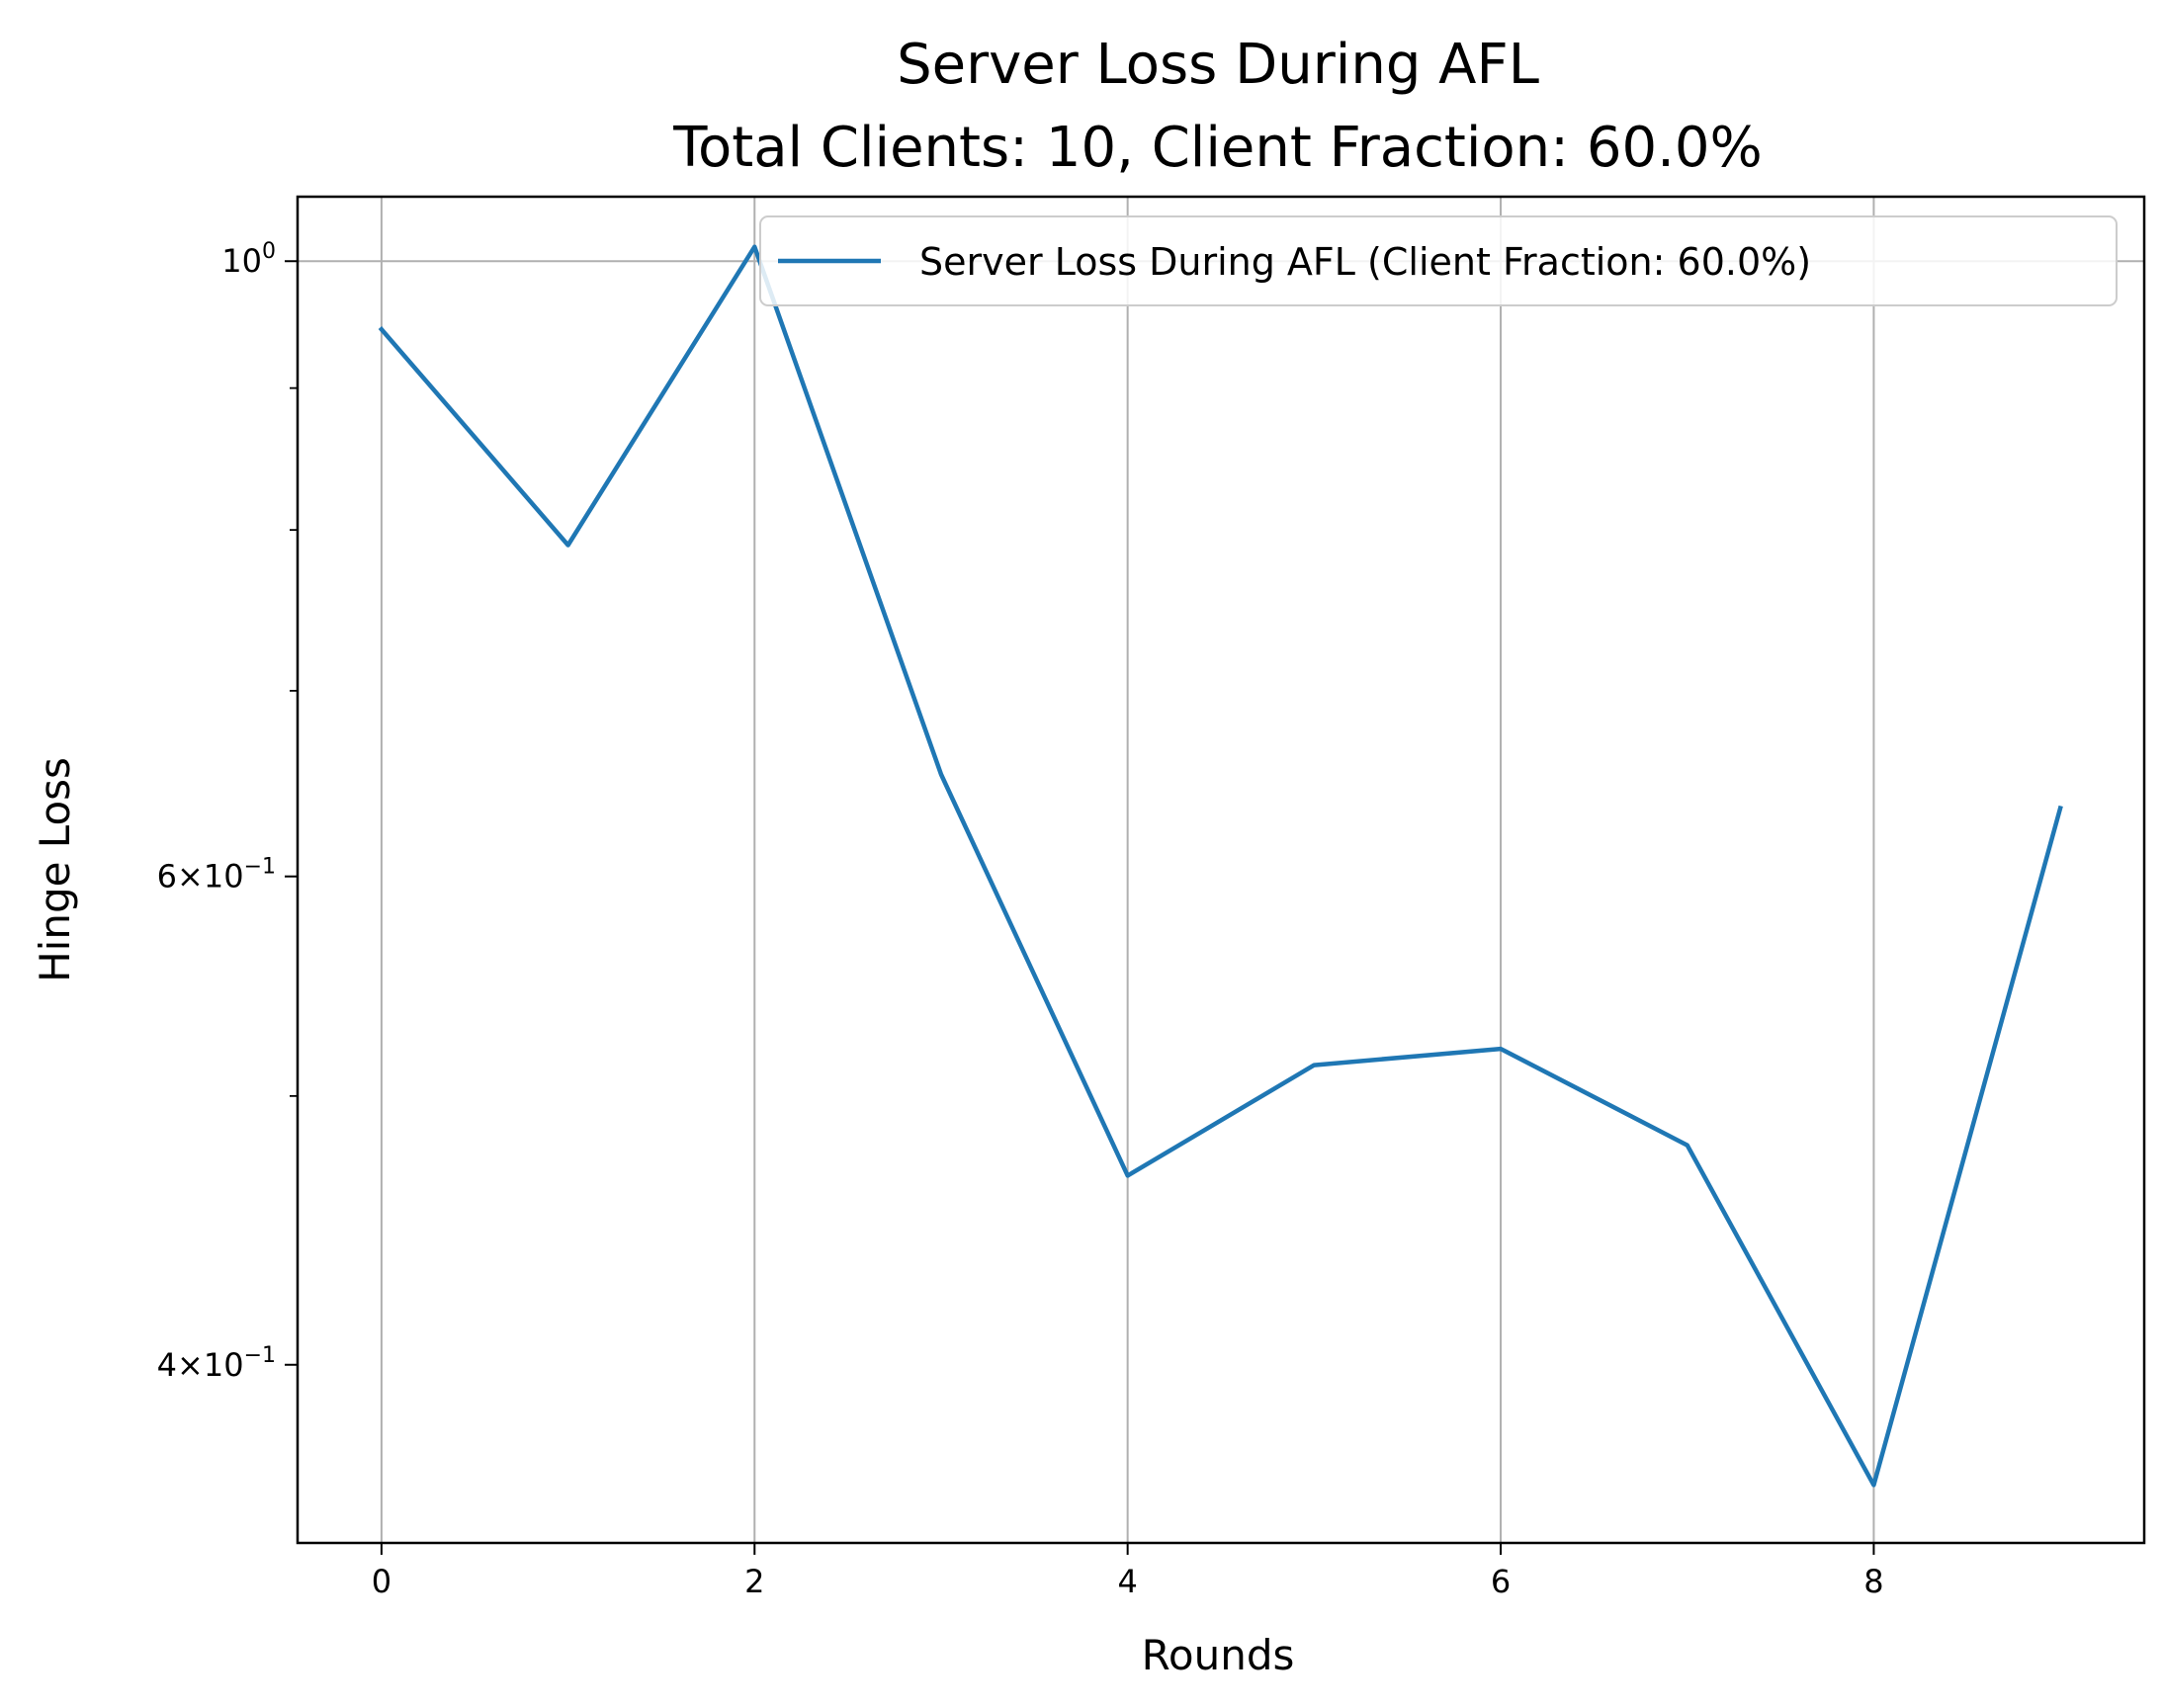 The width and height of the screenshot is (2164, 1708). What do you see at coordinates (1219, 1655) in the screenshot?
I see `x-axis-label: Rounds` at bounding box center [1219, 1655].